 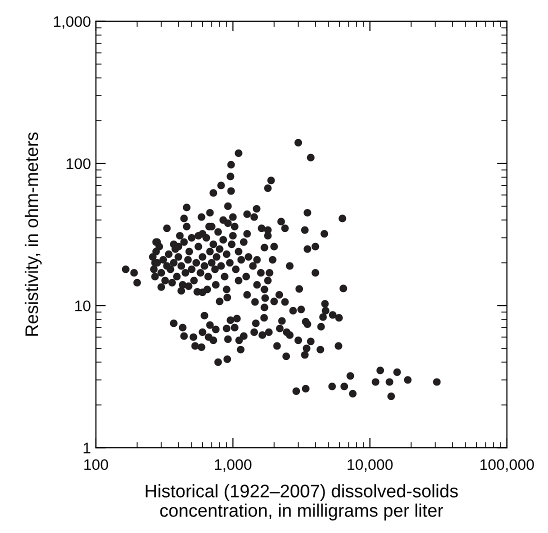 What do you see at coordinates (82, 306) in the screenshot?
I see `y-tick-label: 10` at bounding box center [82, 306].